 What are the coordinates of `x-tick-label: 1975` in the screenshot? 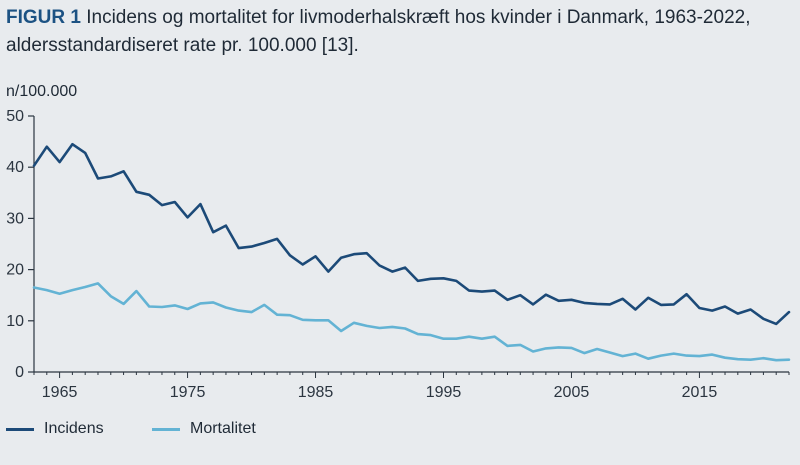 It's located at (188, 392).